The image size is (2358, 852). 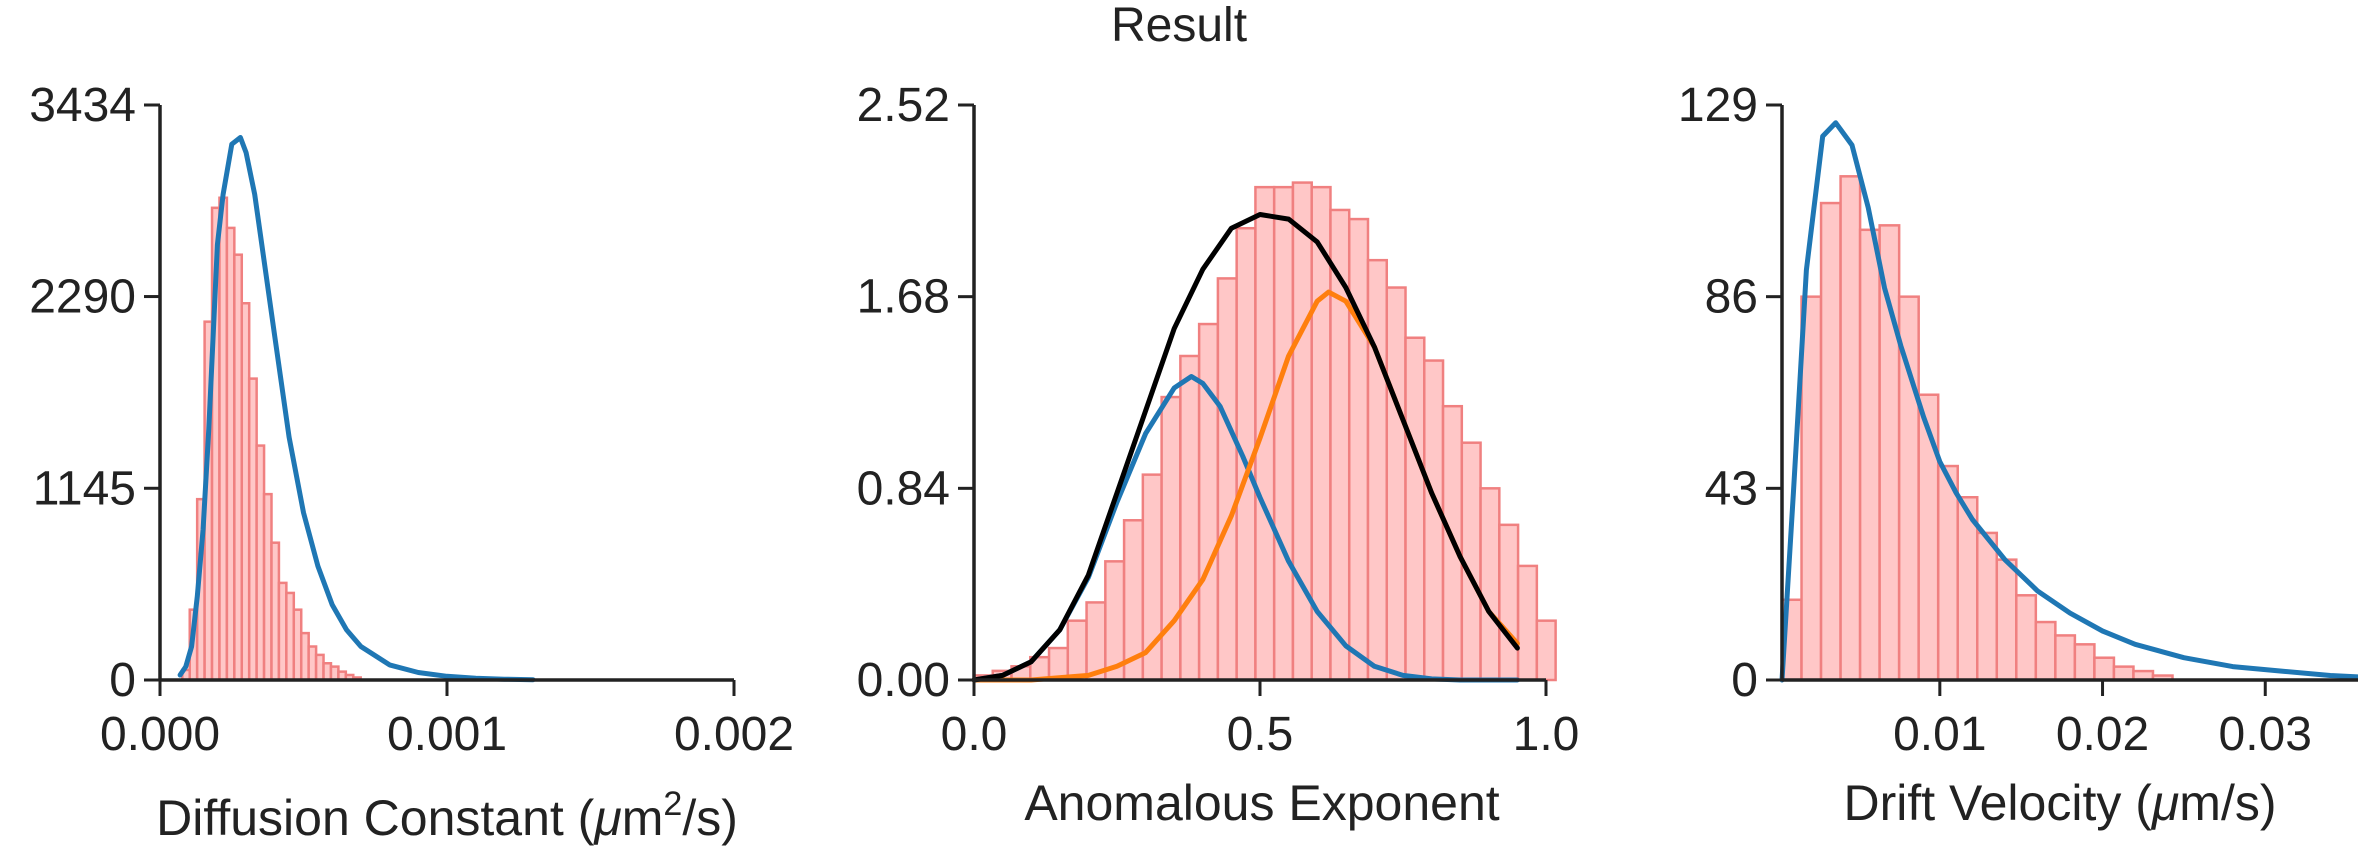 I want to click on y-tick-label: 43, so click(x=1731, y=488).